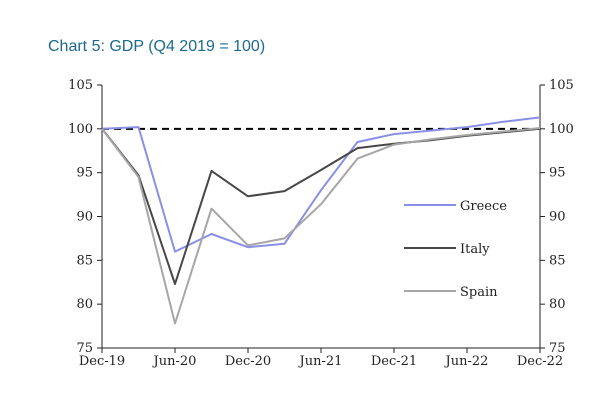 This screenshot has height=404, width=595. Describe the element at coordinates (557, 348) in the screenshot. I see `y-tick-label-right: 75` at that location.